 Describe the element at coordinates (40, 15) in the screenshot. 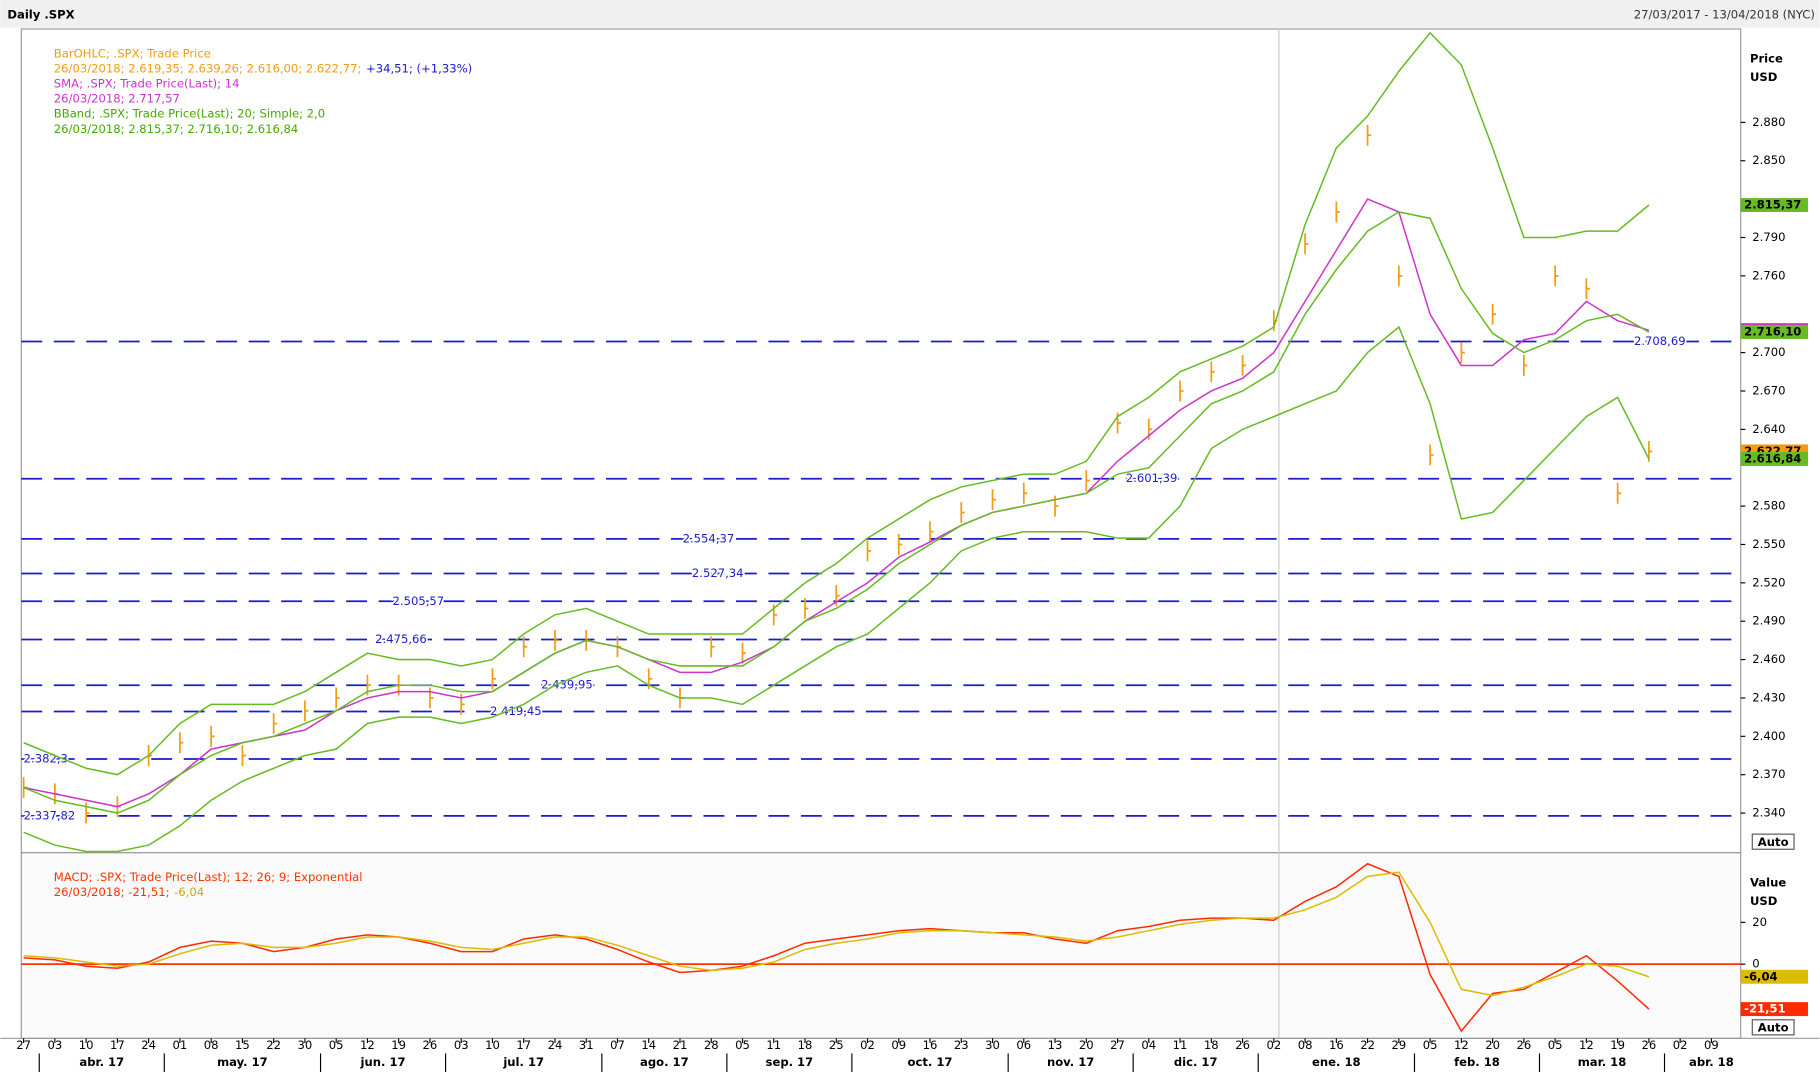

I see `chart-title: Daily .SPX` at that location.